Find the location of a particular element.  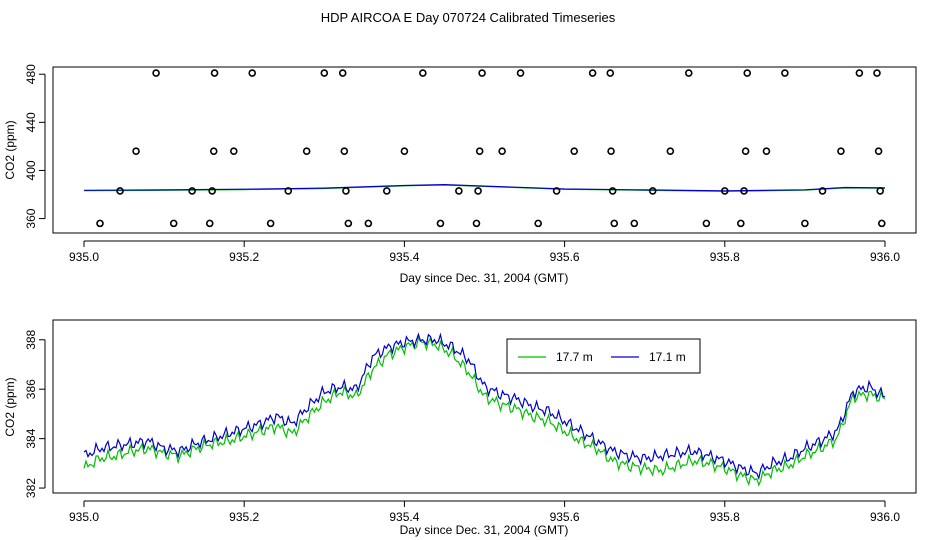

calibration-y-tick-label: 400 is located at coordinates (31, 170).